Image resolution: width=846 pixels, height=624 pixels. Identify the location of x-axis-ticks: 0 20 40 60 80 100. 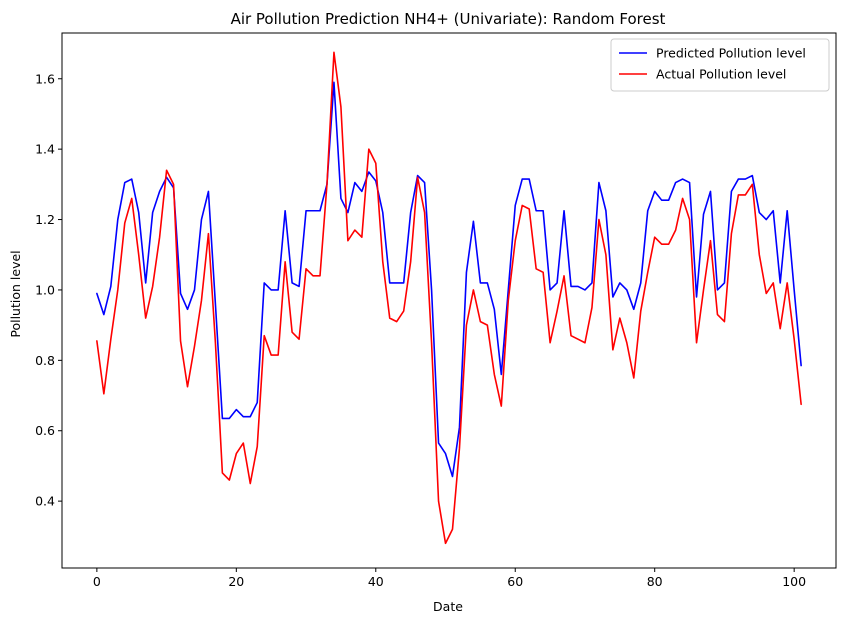
(449, 578).